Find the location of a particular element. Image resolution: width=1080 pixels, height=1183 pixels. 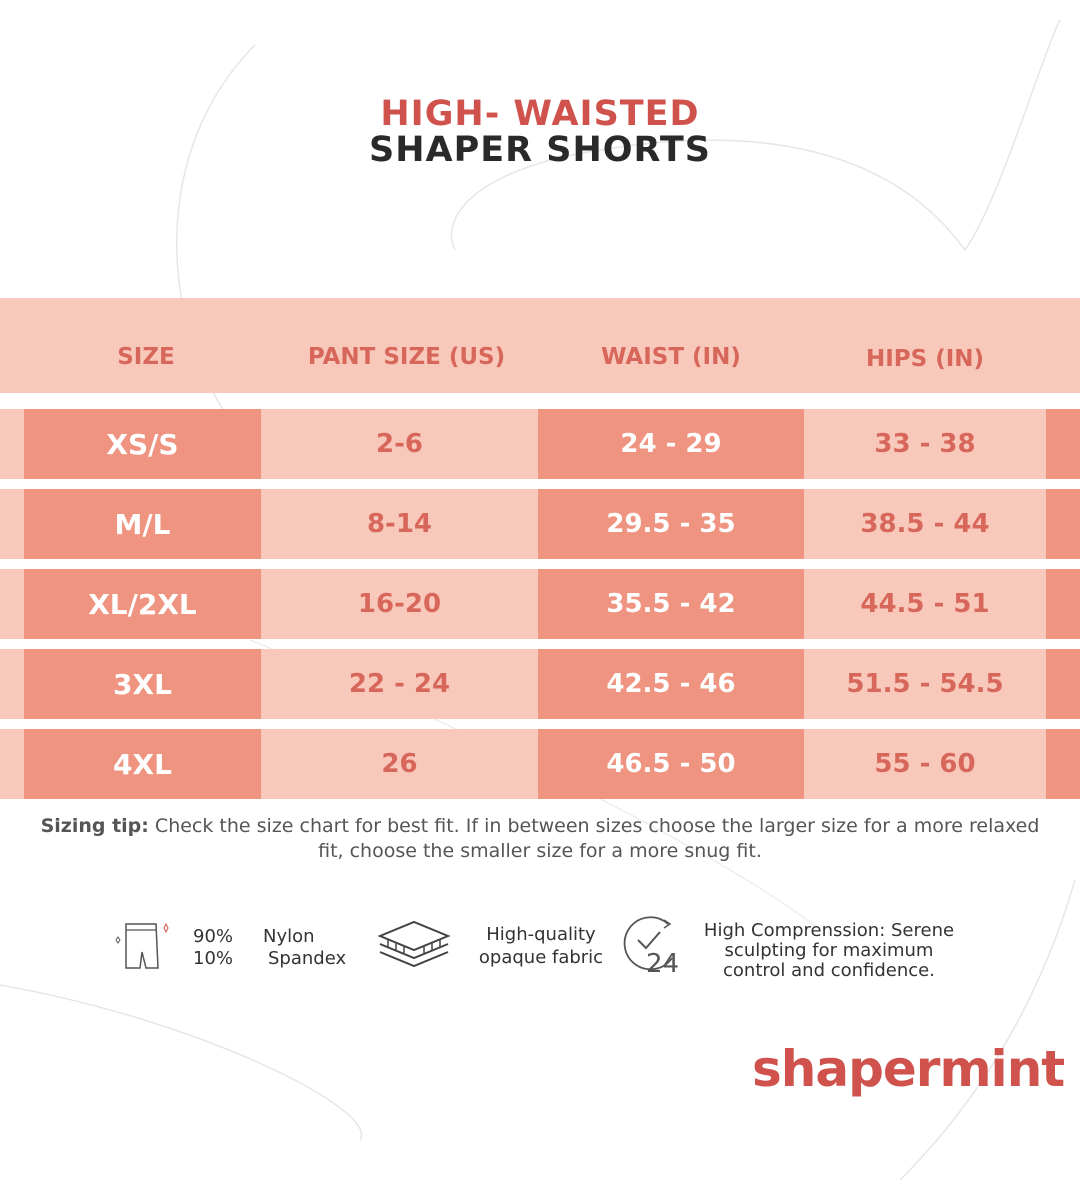

table-row: 3XL 22 - 24 42.5 - 46 51.5 - 54.5 is located at coordinates (540, 684).